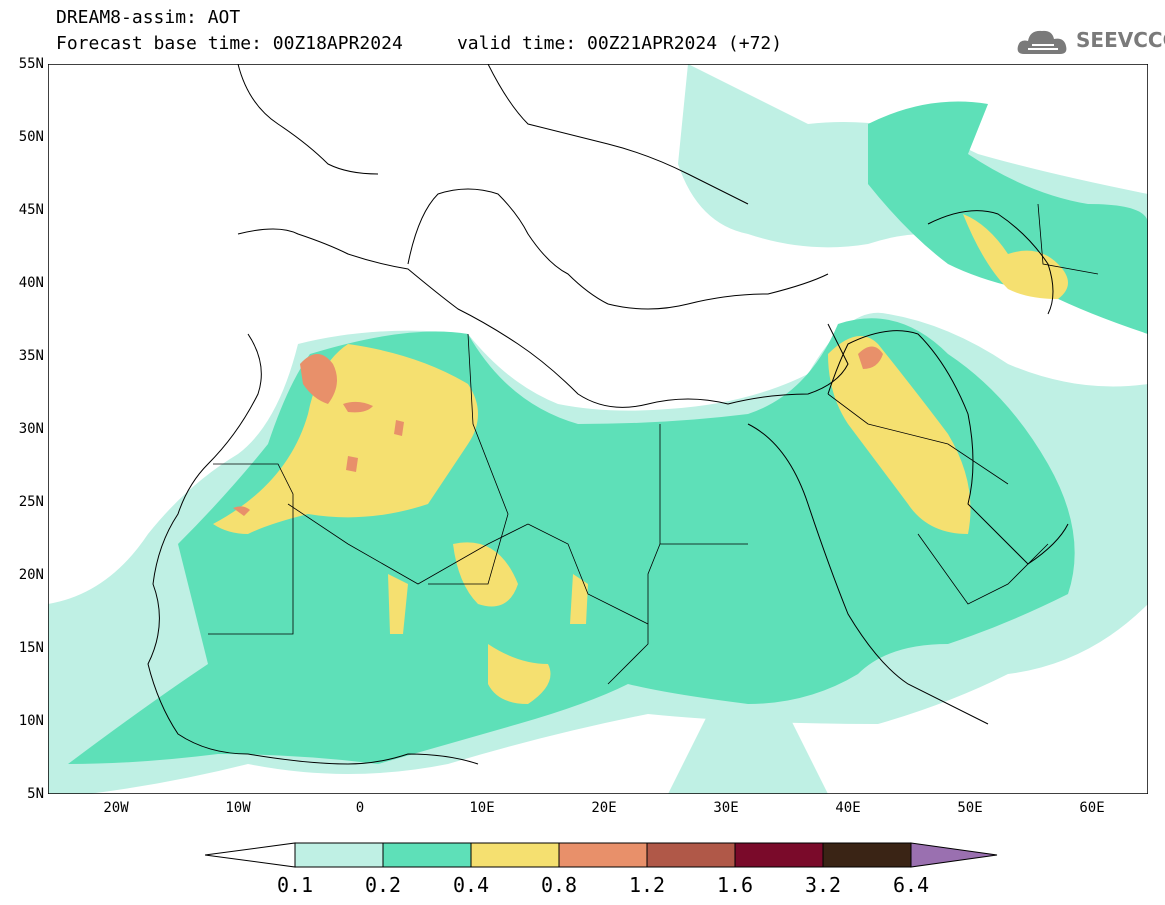 The image size is (1165, 905). What do you see at coordinates (31, 721) in the screenshot?
I see `lat-label: 10N` at bounding box center [31, 721].